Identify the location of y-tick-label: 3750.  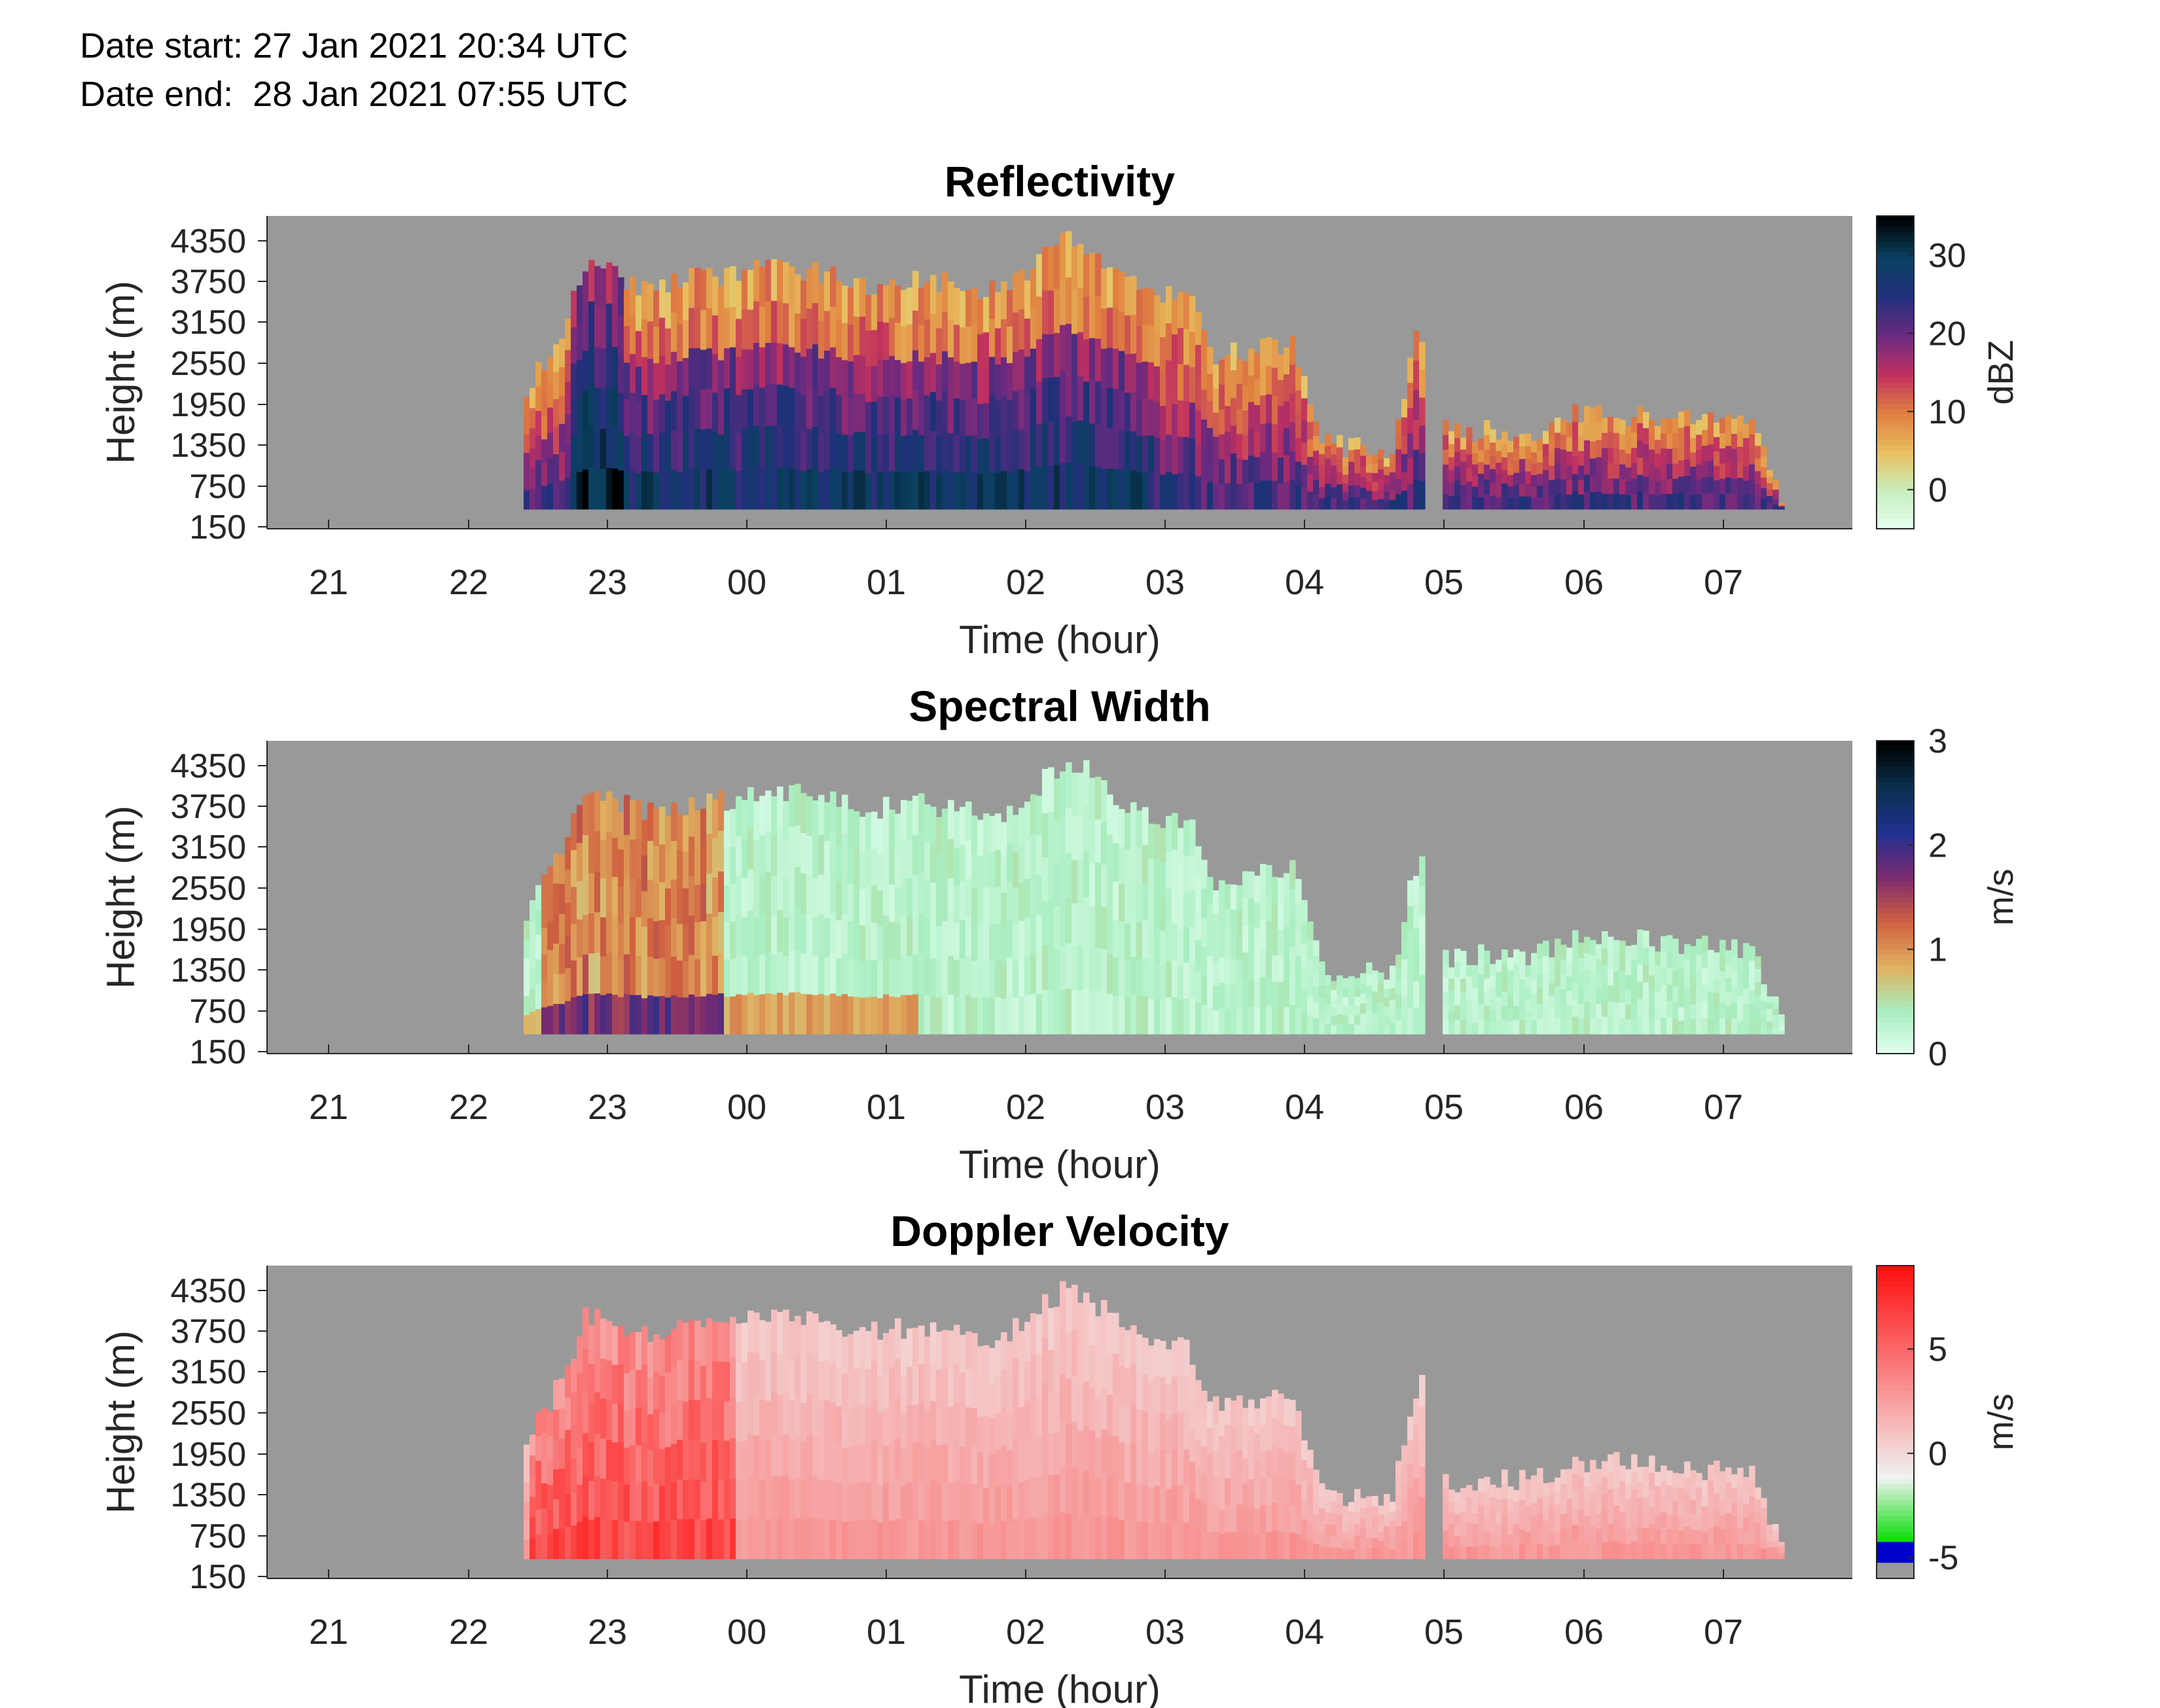
(208, 282).